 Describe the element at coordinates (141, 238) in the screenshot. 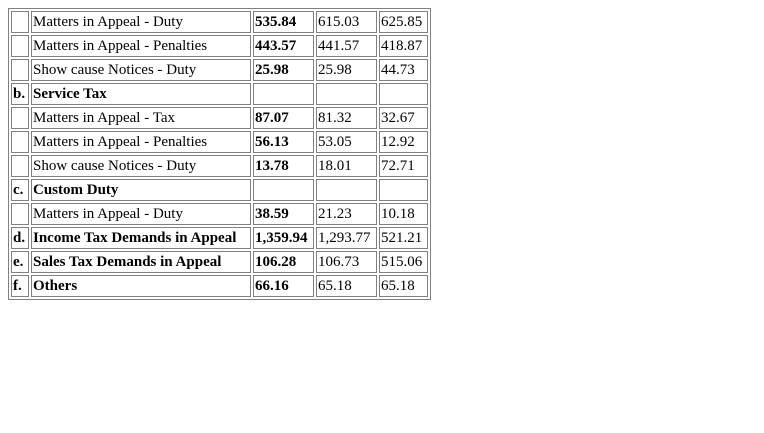

I see `section-title-cell: Income Tax Demands in Appeal` at that location.